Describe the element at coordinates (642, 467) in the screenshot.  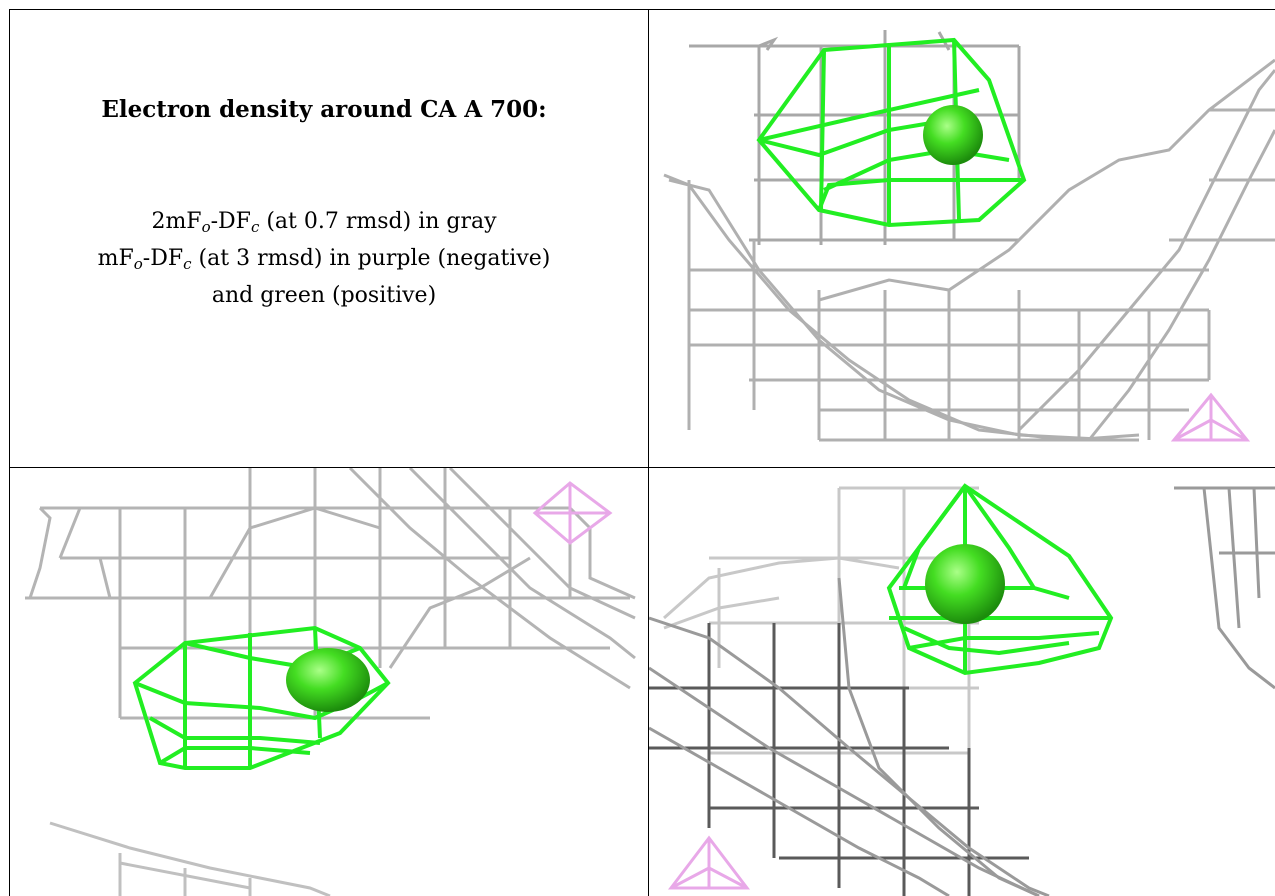
I see `border-middle-horizontal` at that location.